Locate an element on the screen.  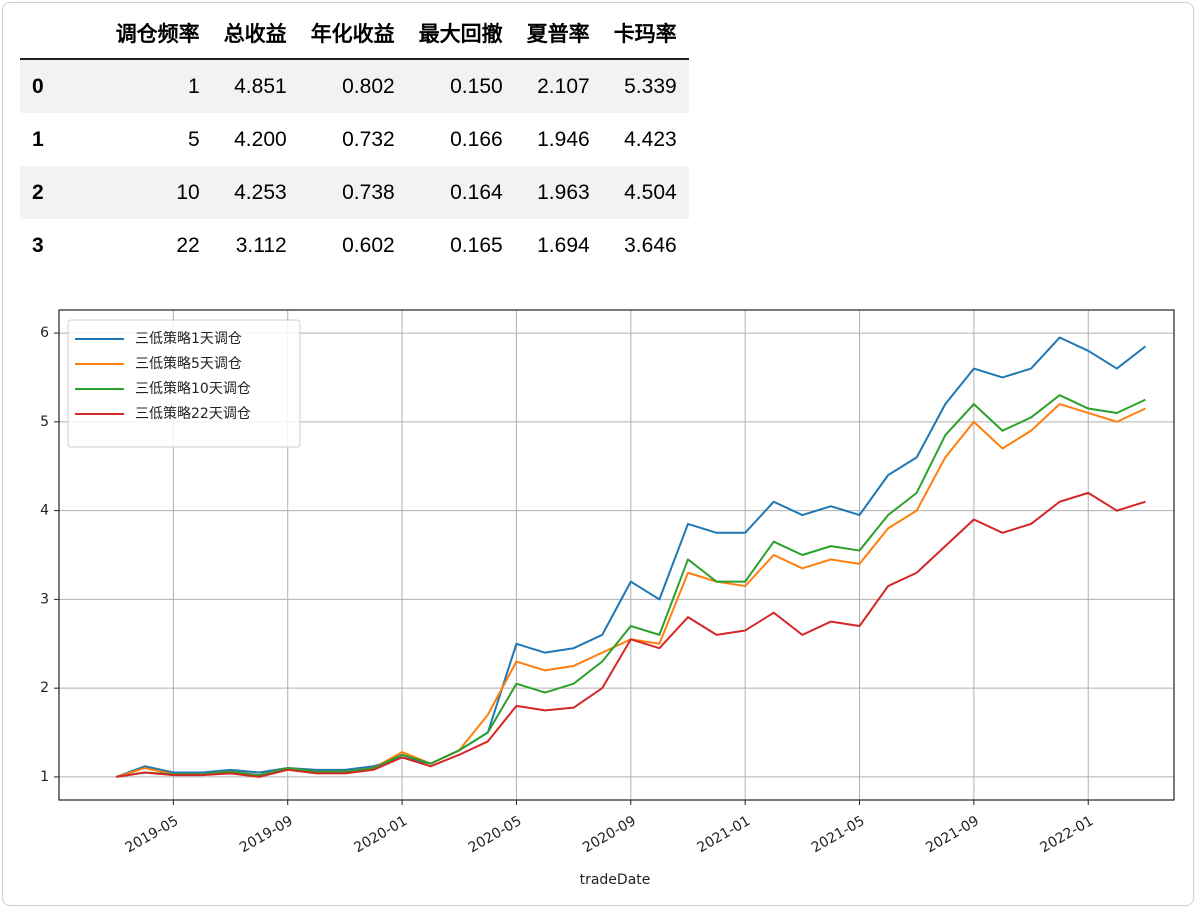
y-tick-label: 5 is located at coordinates (44, 422).